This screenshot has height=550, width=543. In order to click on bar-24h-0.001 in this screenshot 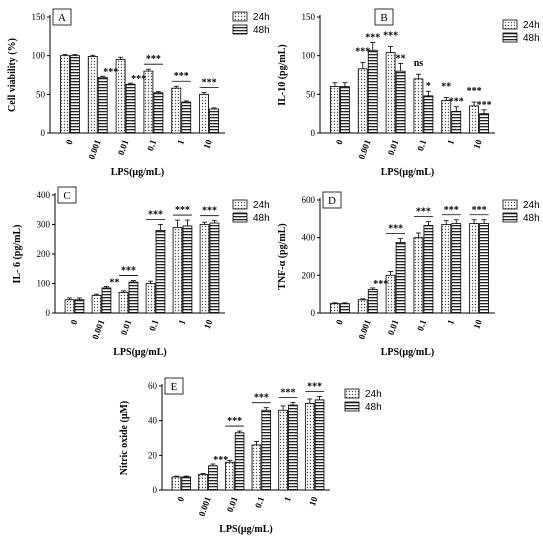, I will do `click(362, 101)`.